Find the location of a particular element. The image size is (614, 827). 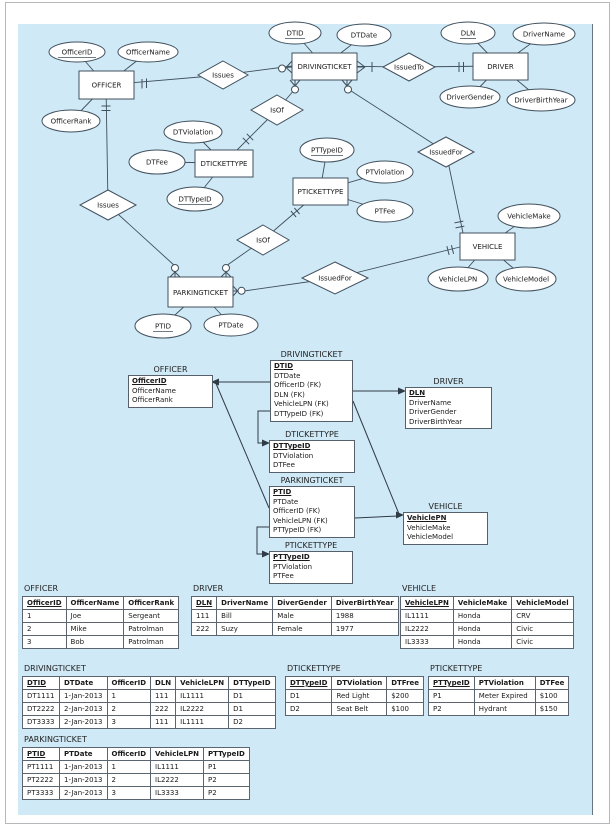

column-header: VehicleLPN is located at coordinates (202, 683).